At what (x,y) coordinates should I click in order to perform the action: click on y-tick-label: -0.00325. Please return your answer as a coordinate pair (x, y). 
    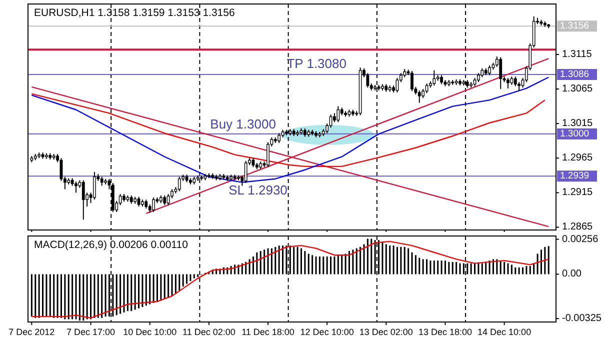
    Looking at the image, I should click on (582, 318).